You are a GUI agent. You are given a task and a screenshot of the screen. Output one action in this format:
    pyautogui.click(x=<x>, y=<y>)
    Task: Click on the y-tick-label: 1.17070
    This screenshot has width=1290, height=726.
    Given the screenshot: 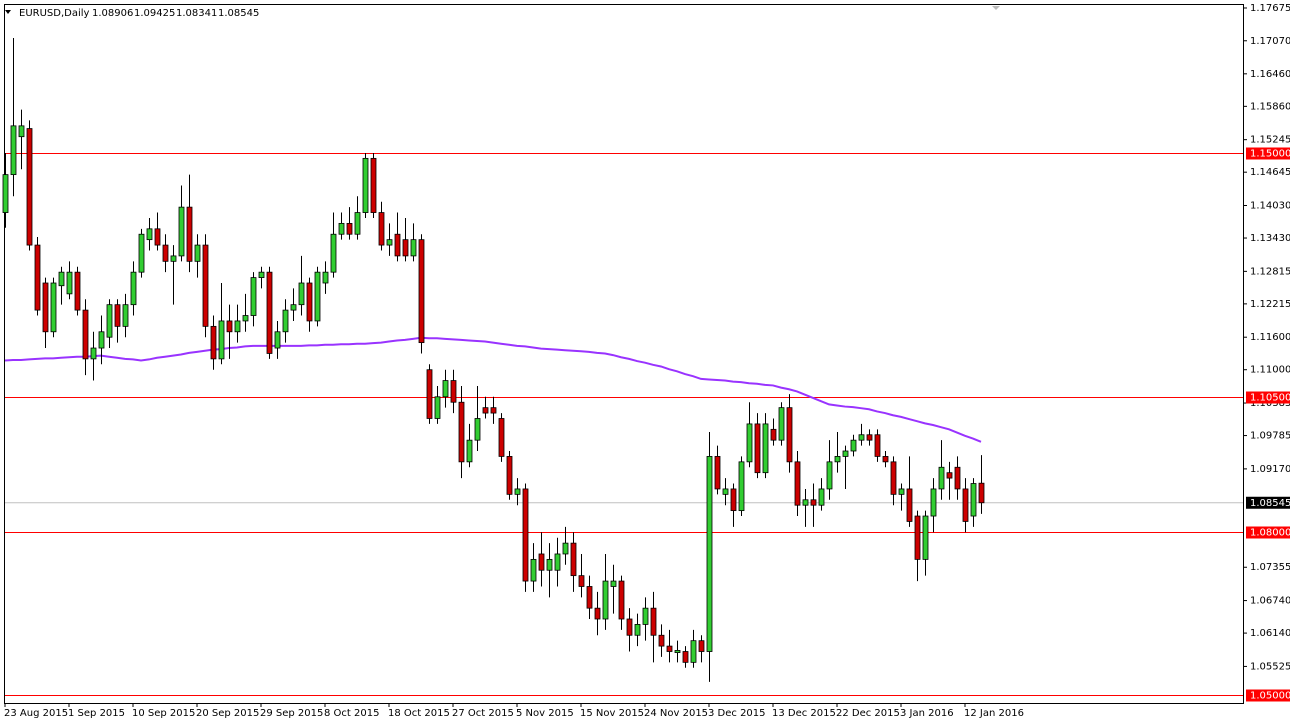 What is the action you would take?
    pyautogui.click(x=1270, y=41)
    